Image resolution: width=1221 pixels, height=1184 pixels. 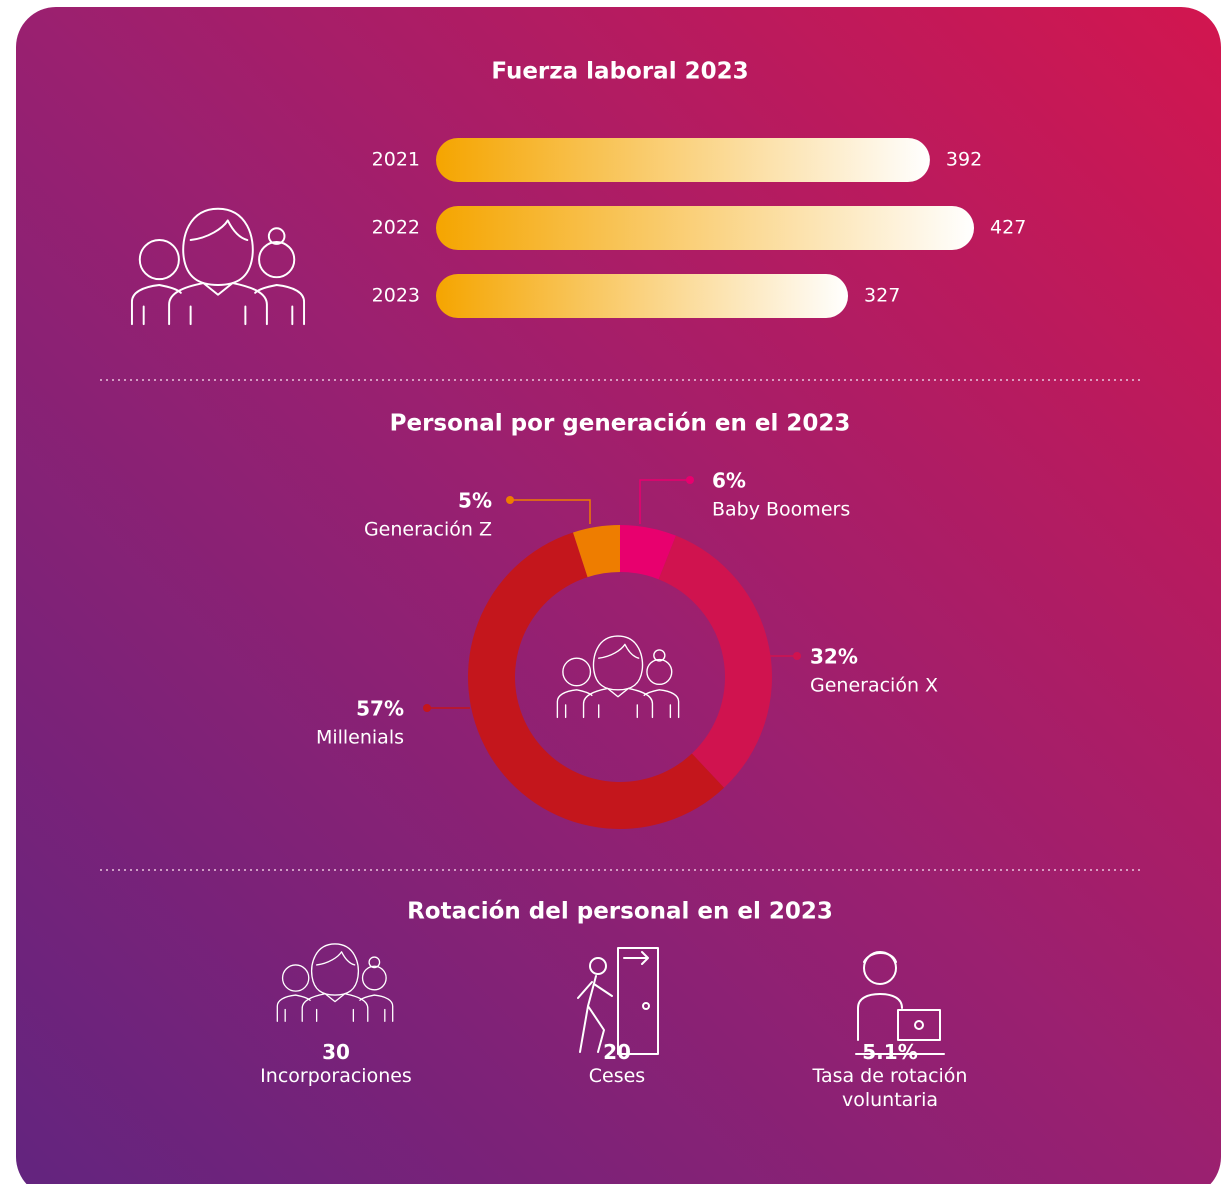 I want to click on desk-icon, so click(x=900, y=1003).